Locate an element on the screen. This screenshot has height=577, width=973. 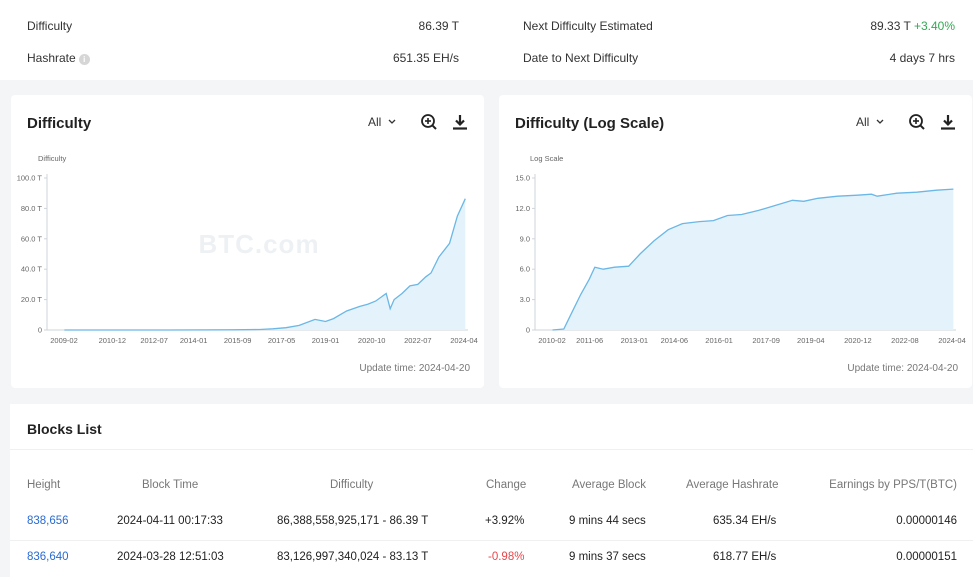
info-icon: i is located at coordinates (84, 59).